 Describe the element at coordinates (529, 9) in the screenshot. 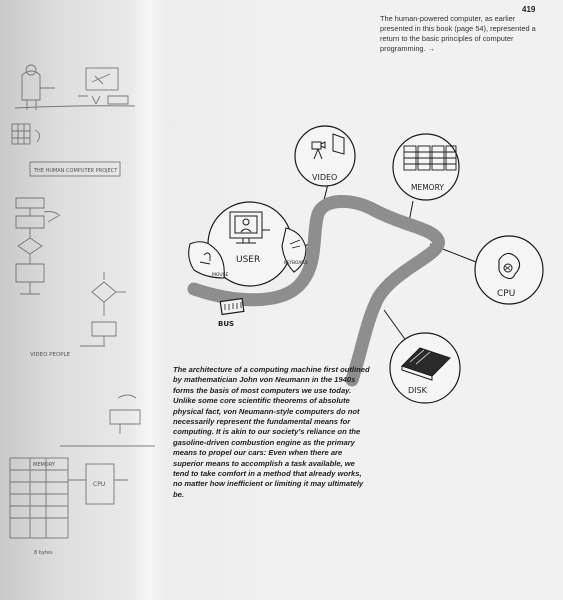

I see `page-number: 419` at that location.